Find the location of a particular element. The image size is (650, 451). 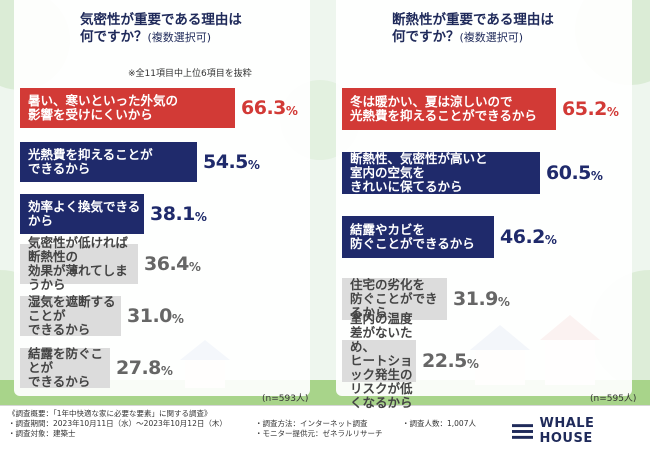

right-bar-row-2: 断熱性、気密性が高いと 室内の空気を きれいに保てるから 60.5% is located at coordinates (472, 172).